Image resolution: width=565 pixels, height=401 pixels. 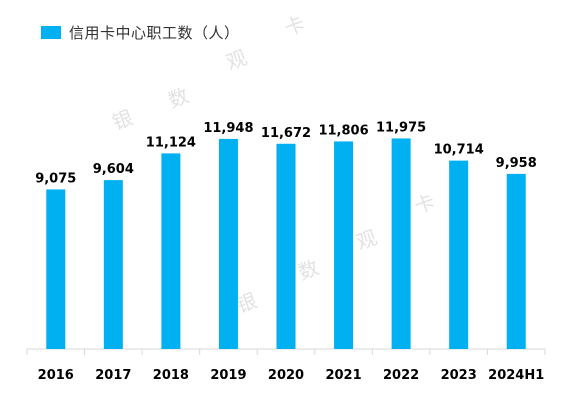 I want to click on data-label: 11,806, so click(x=343, y=130).